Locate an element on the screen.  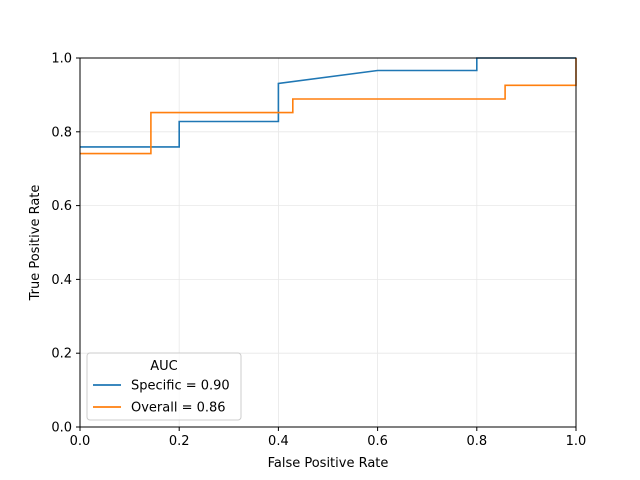
x-tick-label: 0.6 is located at coordinates (377, 441).